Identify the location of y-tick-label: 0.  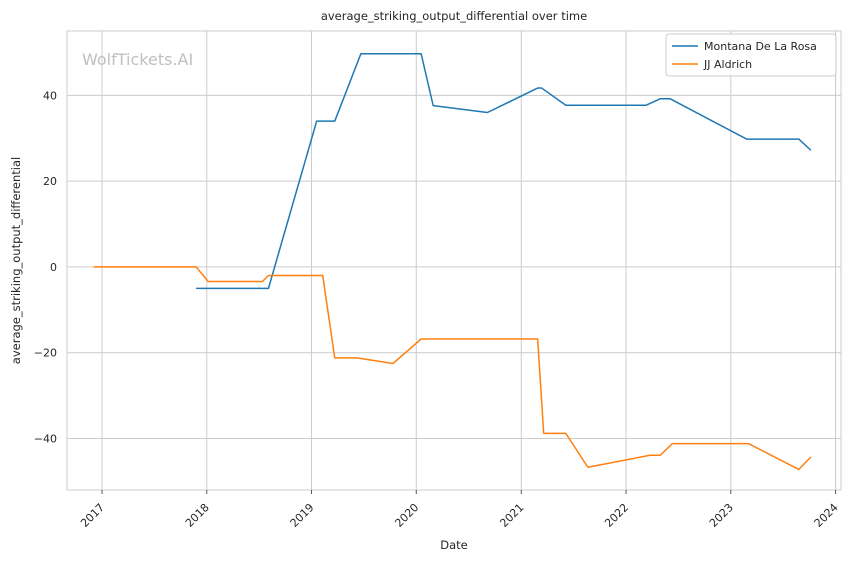
(53, 267).